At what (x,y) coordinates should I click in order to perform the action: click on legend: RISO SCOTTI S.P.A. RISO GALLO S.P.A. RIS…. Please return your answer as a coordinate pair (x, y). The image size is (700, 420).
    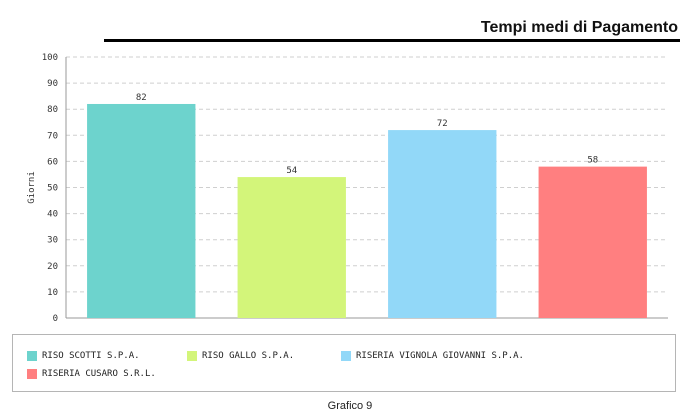
    Looking at the image, I should click on (344, 363).